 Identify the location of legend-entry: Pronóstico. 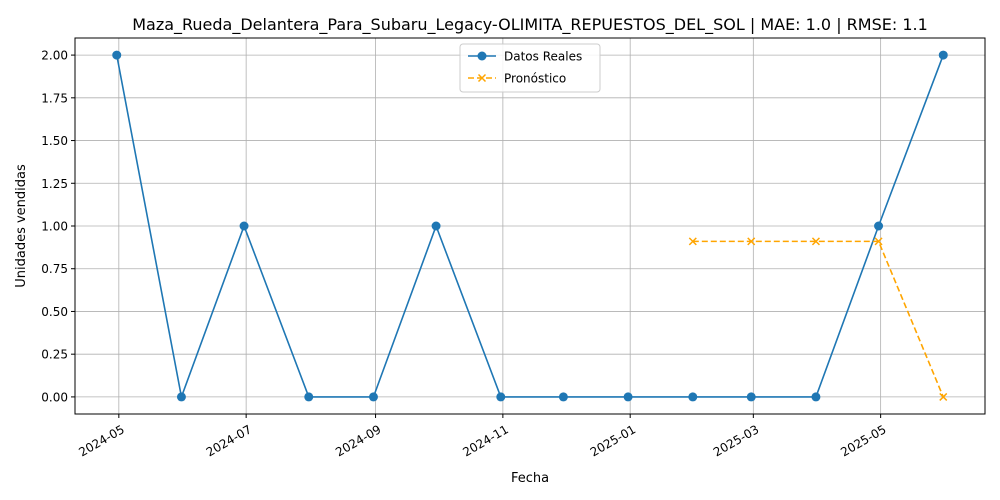
(517, 79).